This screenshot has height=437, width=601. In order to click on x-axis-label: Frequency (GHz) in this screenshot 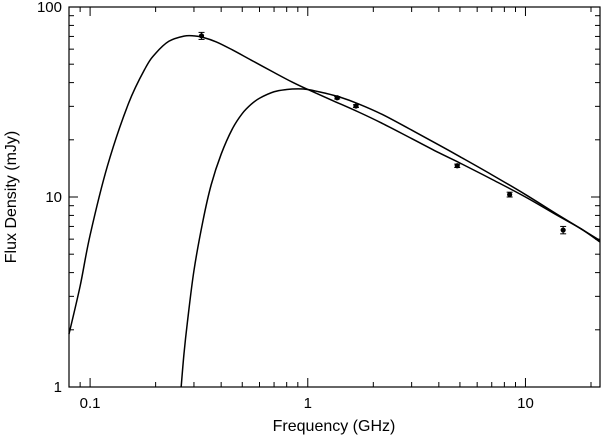, I will do `click(334, 426)`.